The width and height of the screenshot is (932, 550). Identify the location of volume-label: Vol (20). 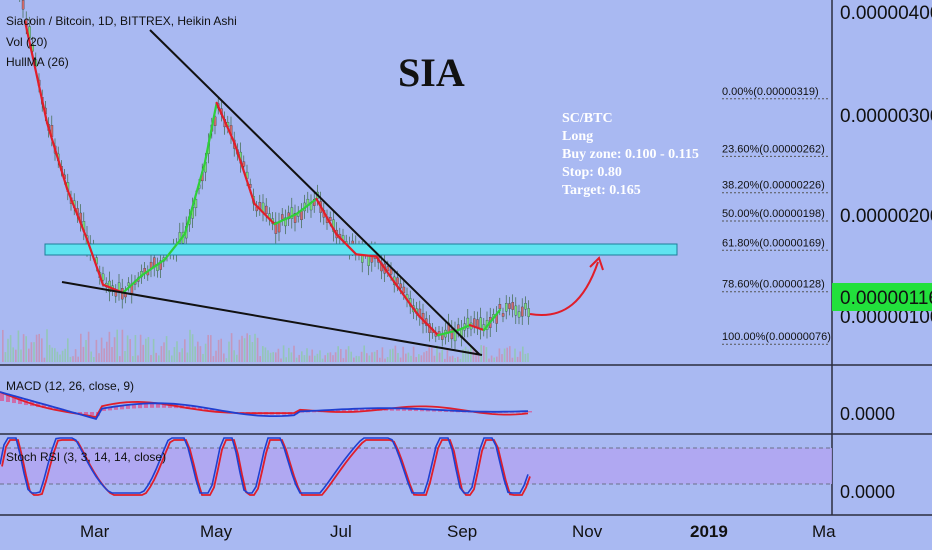
(26, 42).